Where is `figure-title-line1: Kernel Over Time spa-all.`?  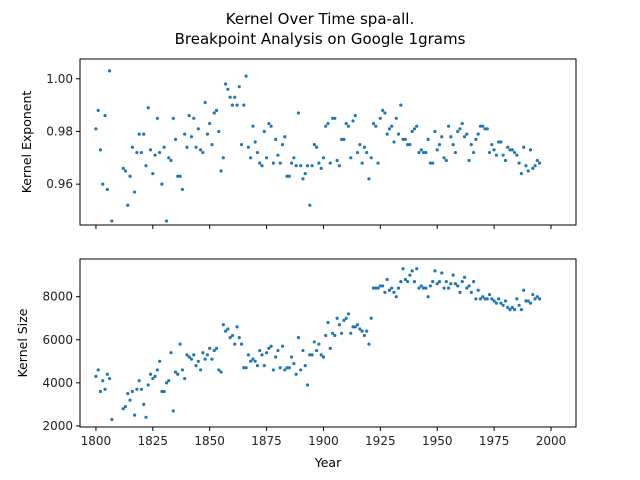
figure-title-line1: Kernel Over Time spa-all. is located at coordinates (320, 19).